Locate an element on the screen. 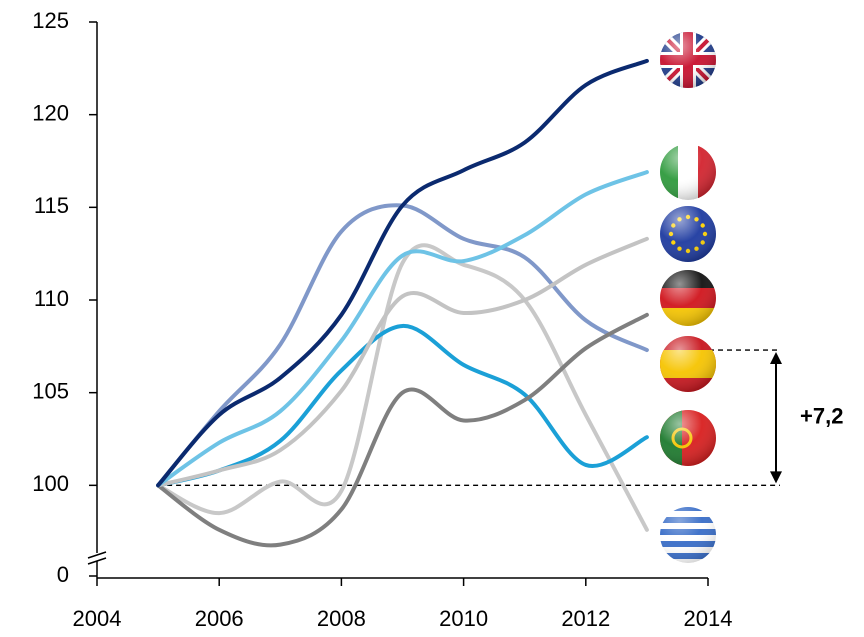  flag-eu is located at coordinates (688, 234).